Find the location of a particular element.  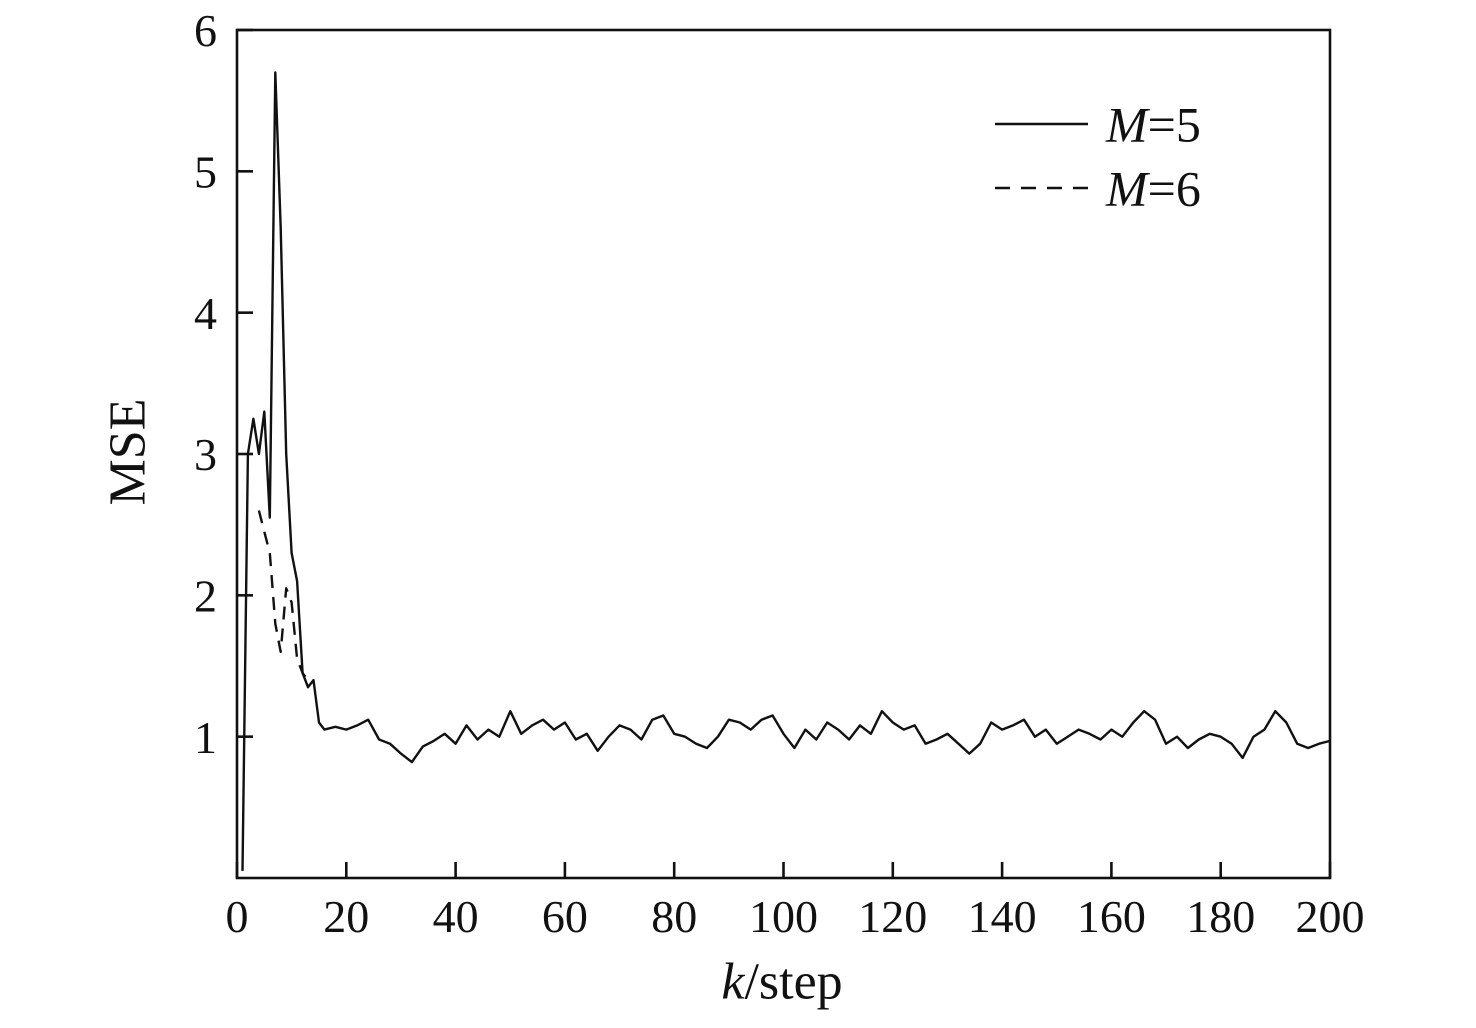

x-tick-label: 100 is located at coordinates (783, 916).